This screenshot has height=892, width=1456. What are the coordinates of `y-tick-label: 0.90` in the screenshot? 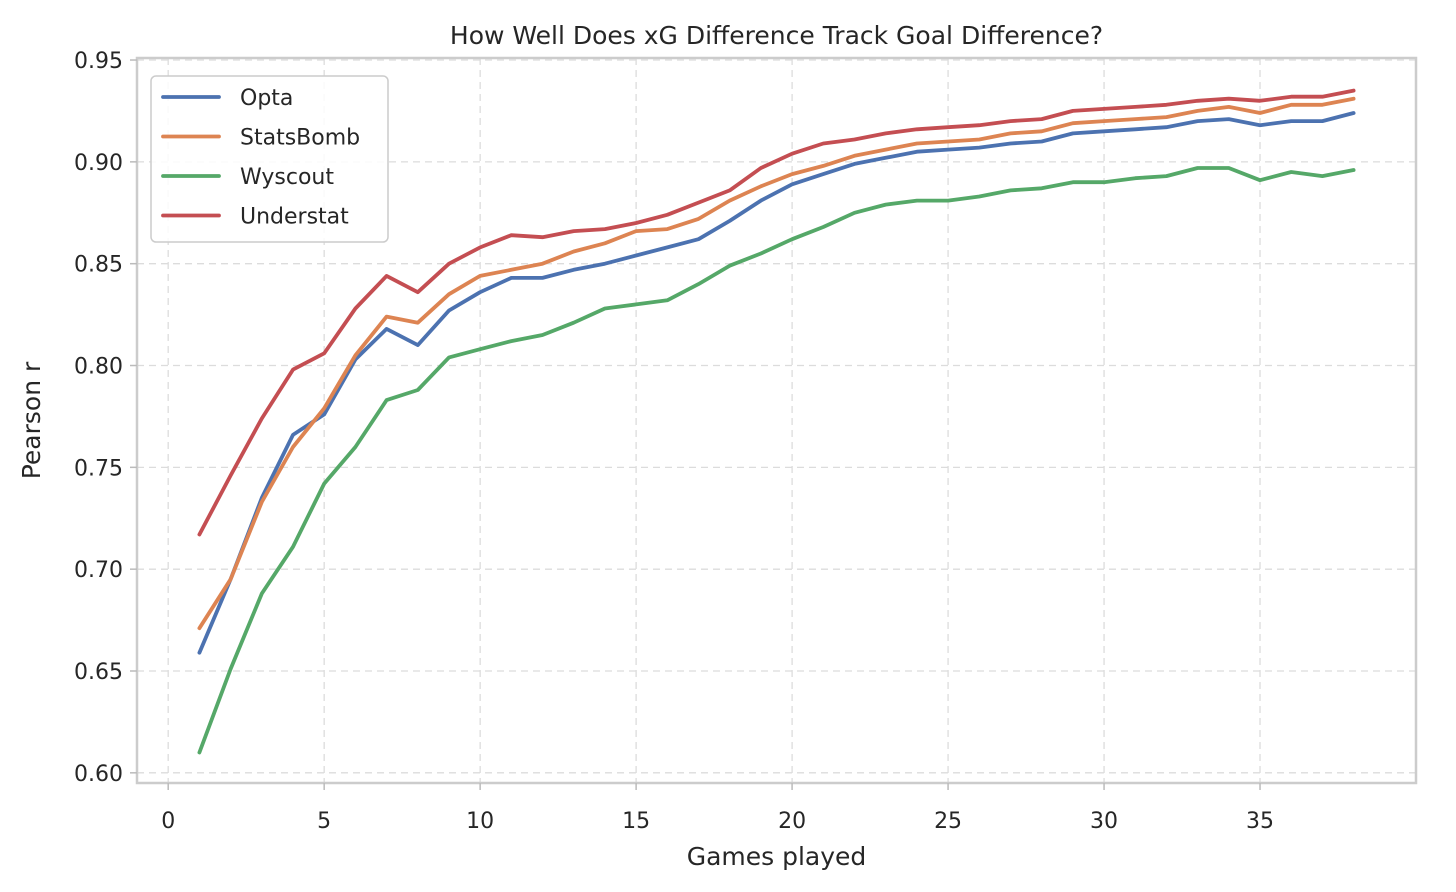 It's located at (98, 163).